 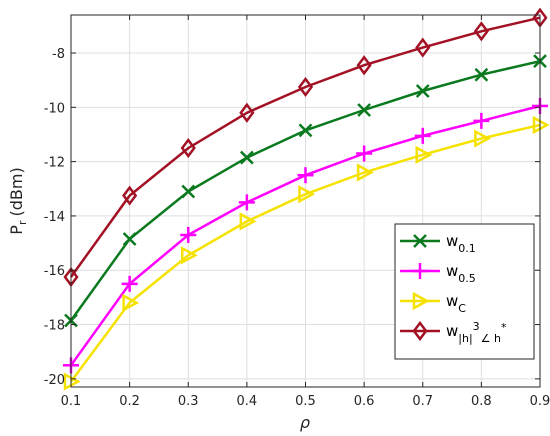 I want to click on x-tick-label: 0.7, so click(x=422, y=401).